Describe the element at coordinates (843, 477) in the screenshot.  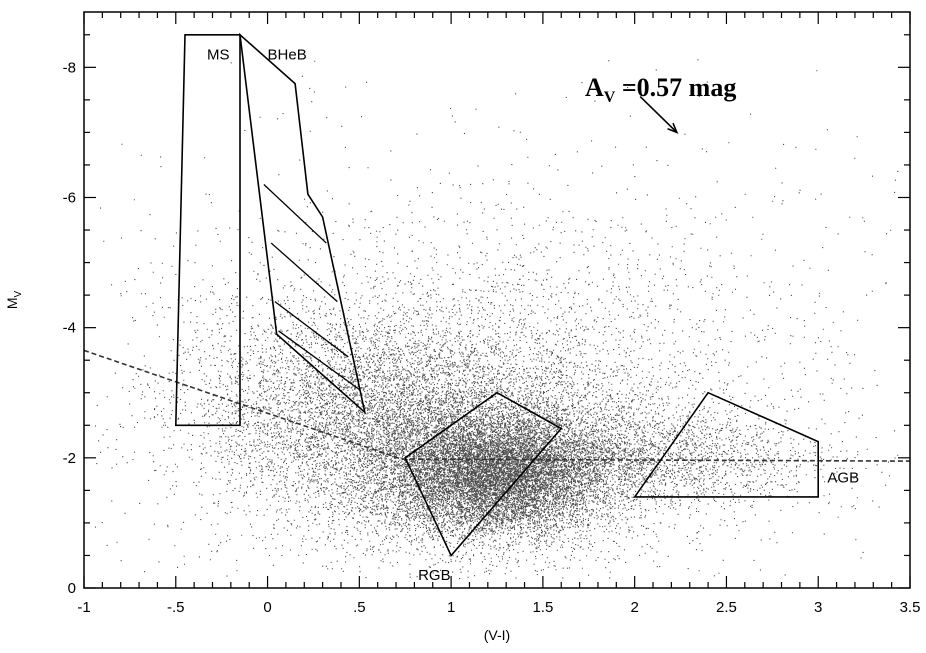
I see `label-agb: AGB` at that location.